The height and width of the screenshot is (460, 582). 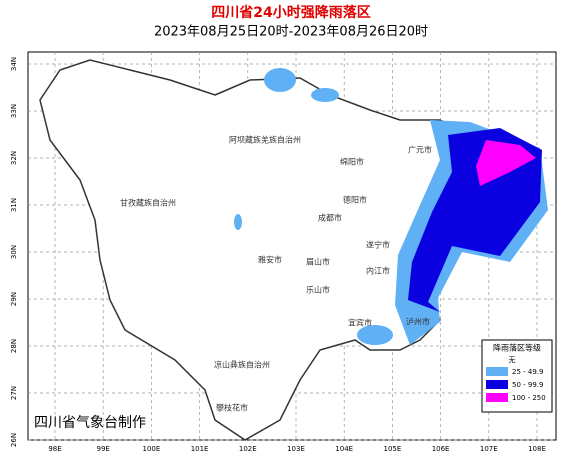 What do you see at coordinates (489, 449) in the screenshot?
I see `lon-label: 107E` at bounding box center [489, 449].